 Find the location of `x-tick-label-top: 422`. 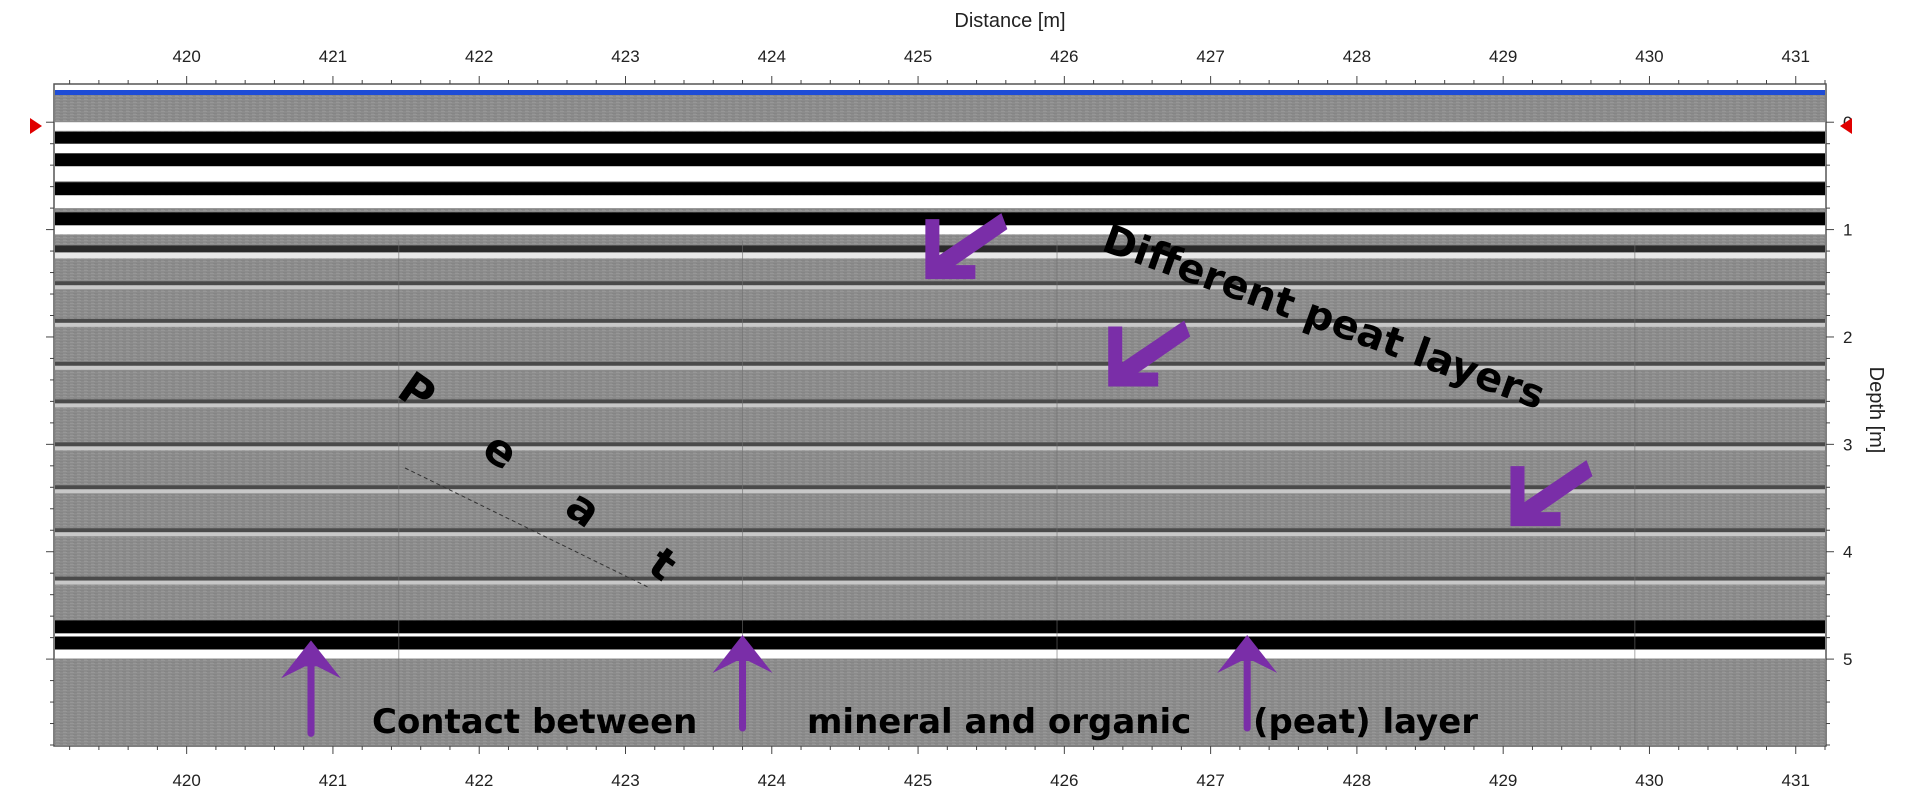

x-tick-label-top: 422 is located at coordinates (479, 56).